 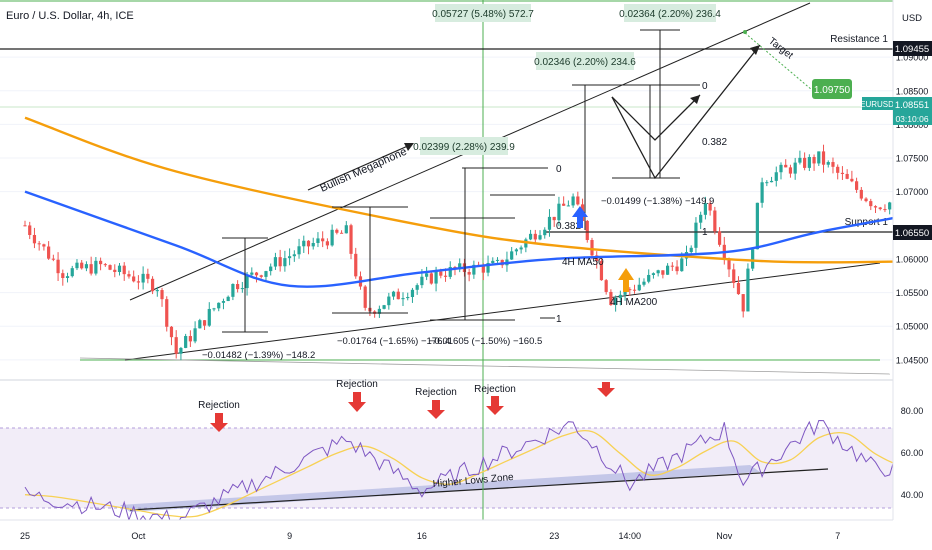 What do you see at coordinates (912, 495) in the screenshot?
I see `rsi-tick-2: 40.00` at bounding box center [912, 495].